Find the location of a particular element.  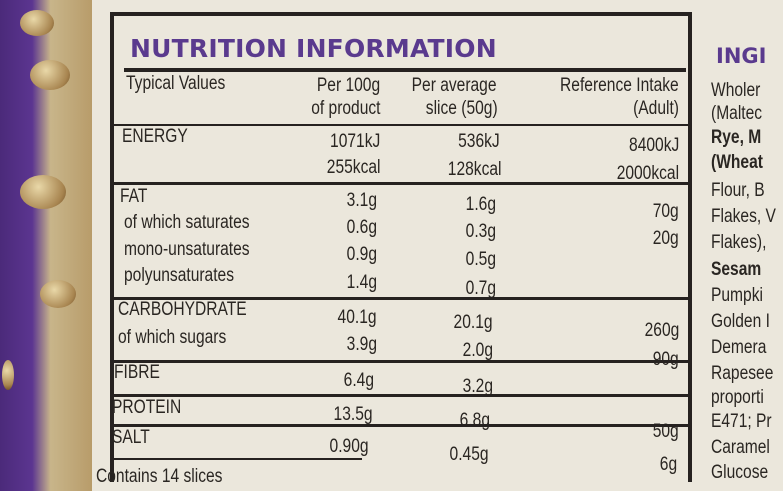

salt-per100: 0.90g is located at coordinates (349, 446).